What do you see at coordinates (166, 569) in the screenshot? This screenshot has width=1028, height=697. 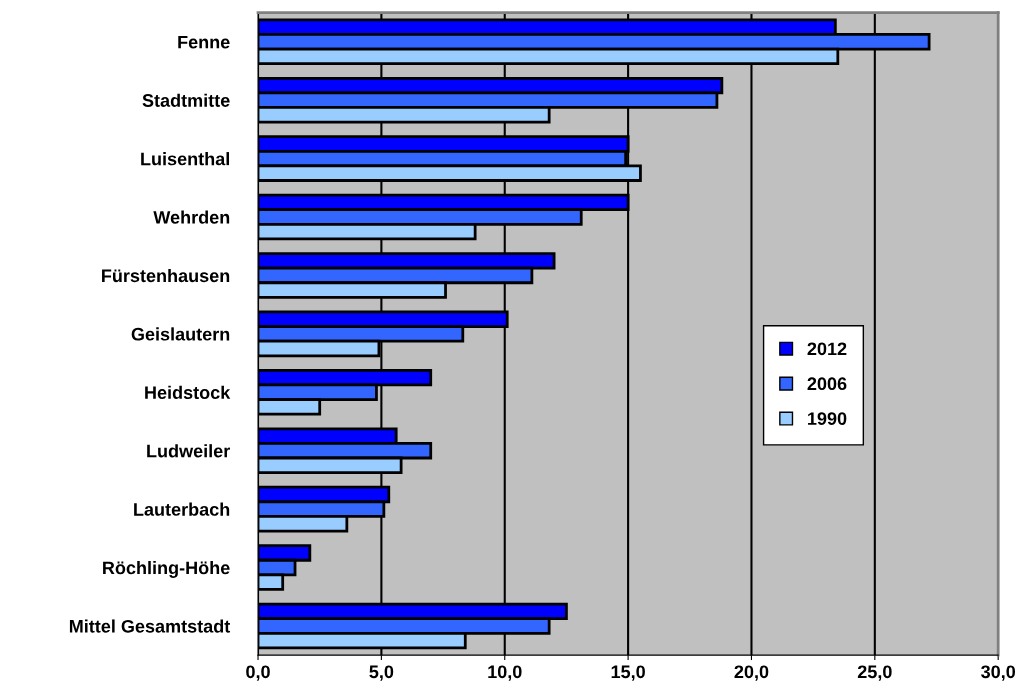 I see `y-tick-label: Röchling-Höhe` at bounding box center [166, 569].